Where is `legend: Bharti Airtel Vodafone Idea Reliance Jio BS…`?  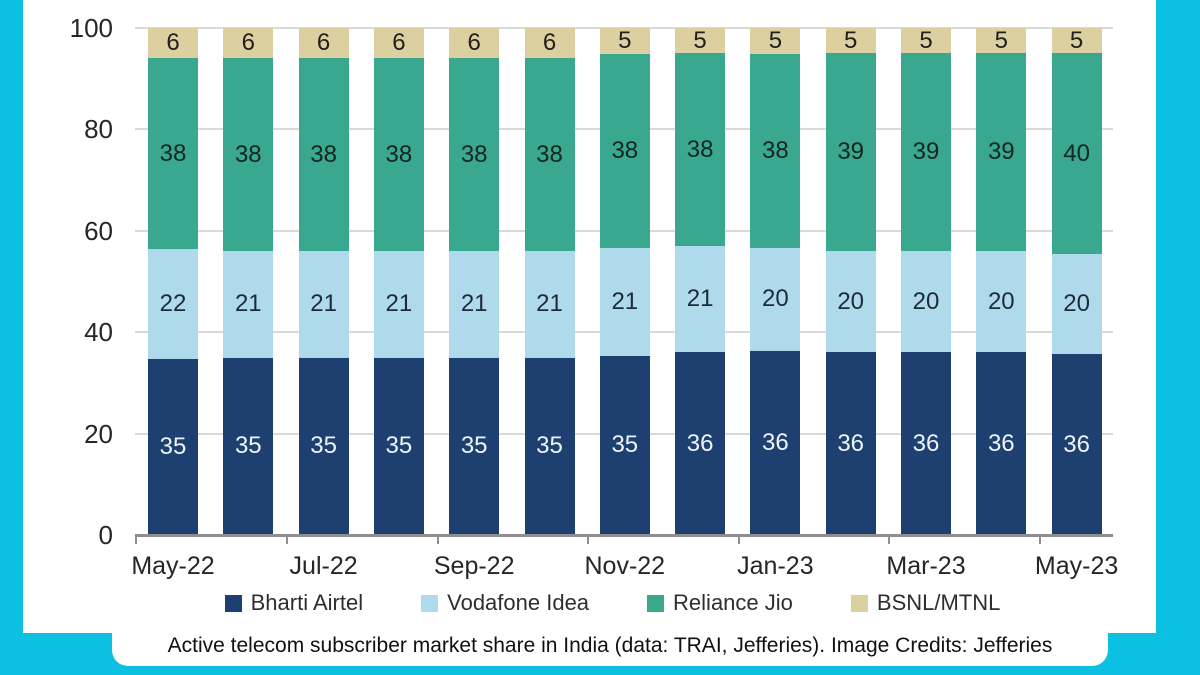 legend: Bharti Airtel Vodafone Idea Reliance Jio BS… is located at coordinates (612, 603).